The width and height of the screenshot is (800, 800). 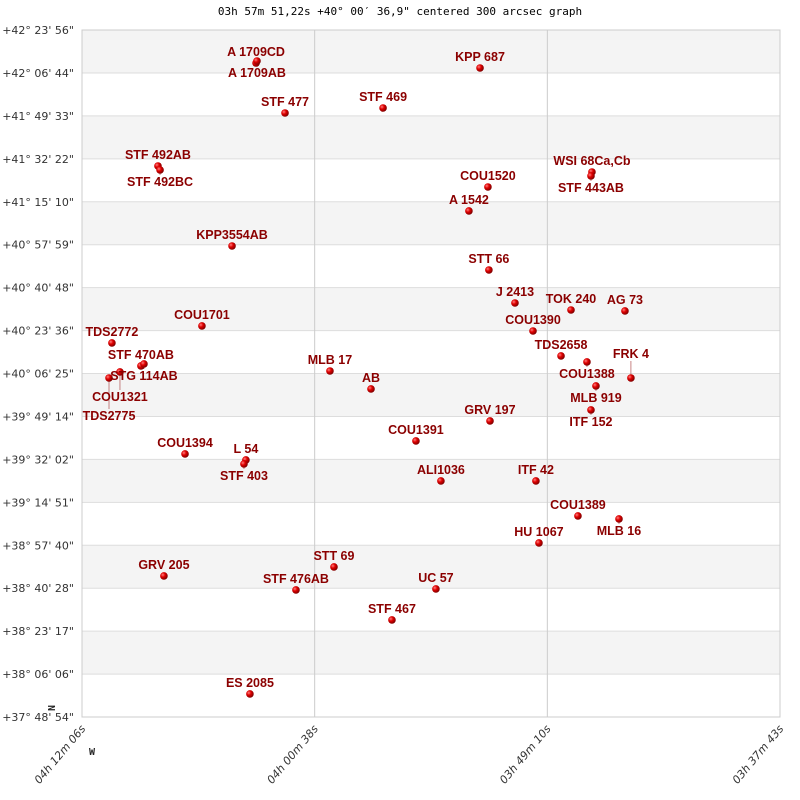 What do you see at coordinates (52, 708) in the screenshot?
I see `compass-north: N` at bounding box center [52, 708].